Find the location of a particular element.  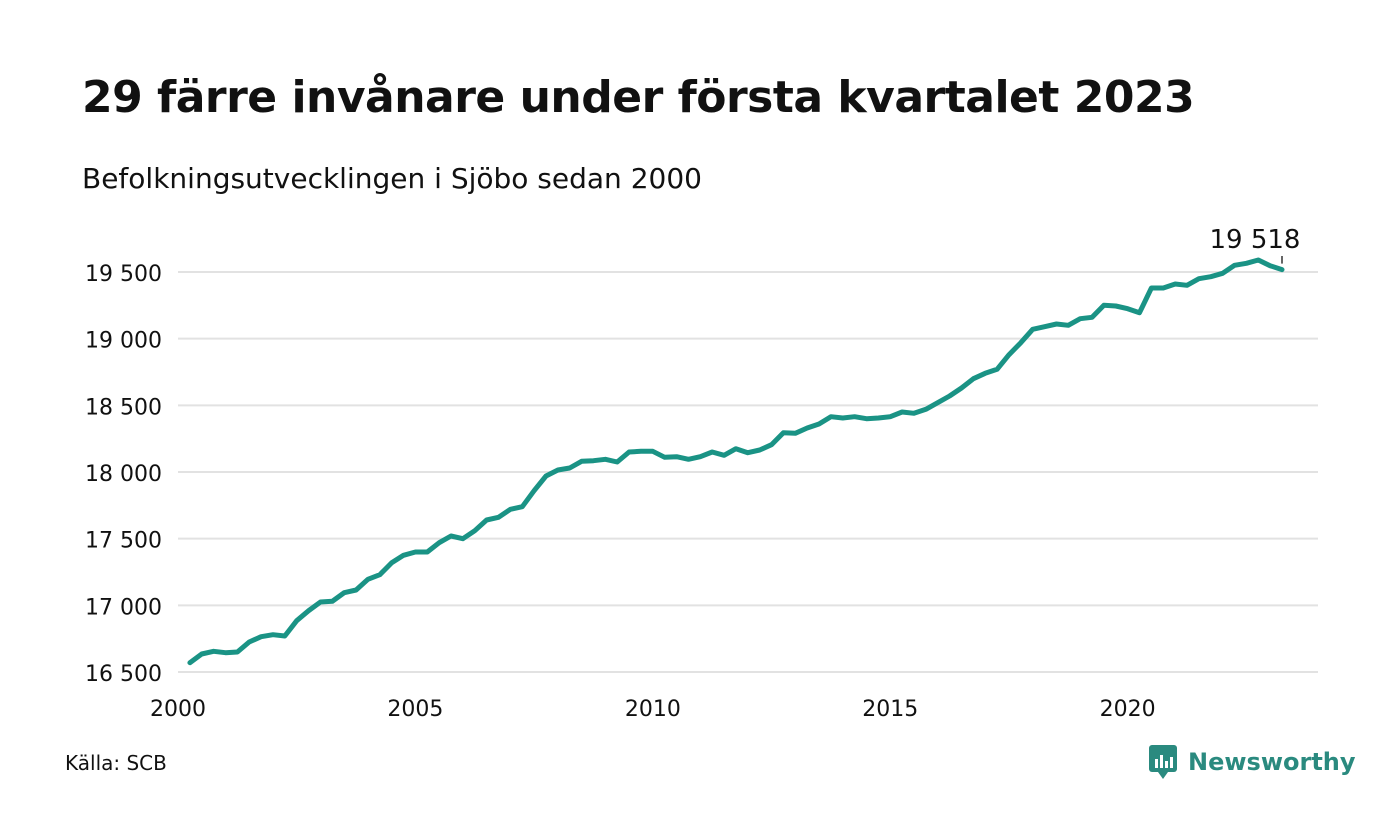

x-axis-tick-labels: 2000 2005 2010 2015 2020 is located at coordinates (653, 709).